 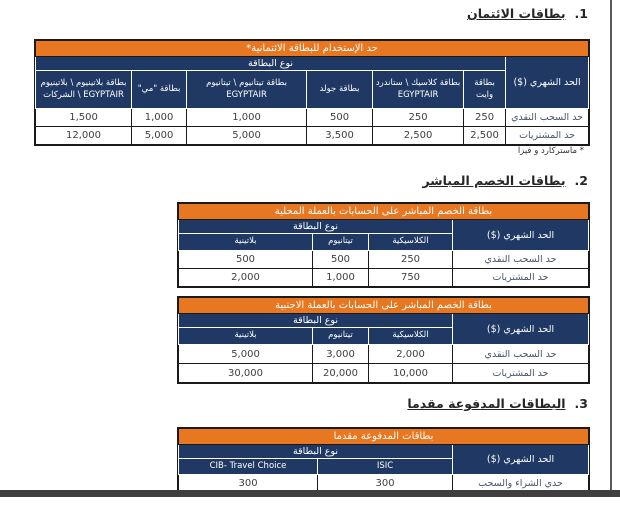 I want to click on section-number: 3., so click(x=581, y=403).